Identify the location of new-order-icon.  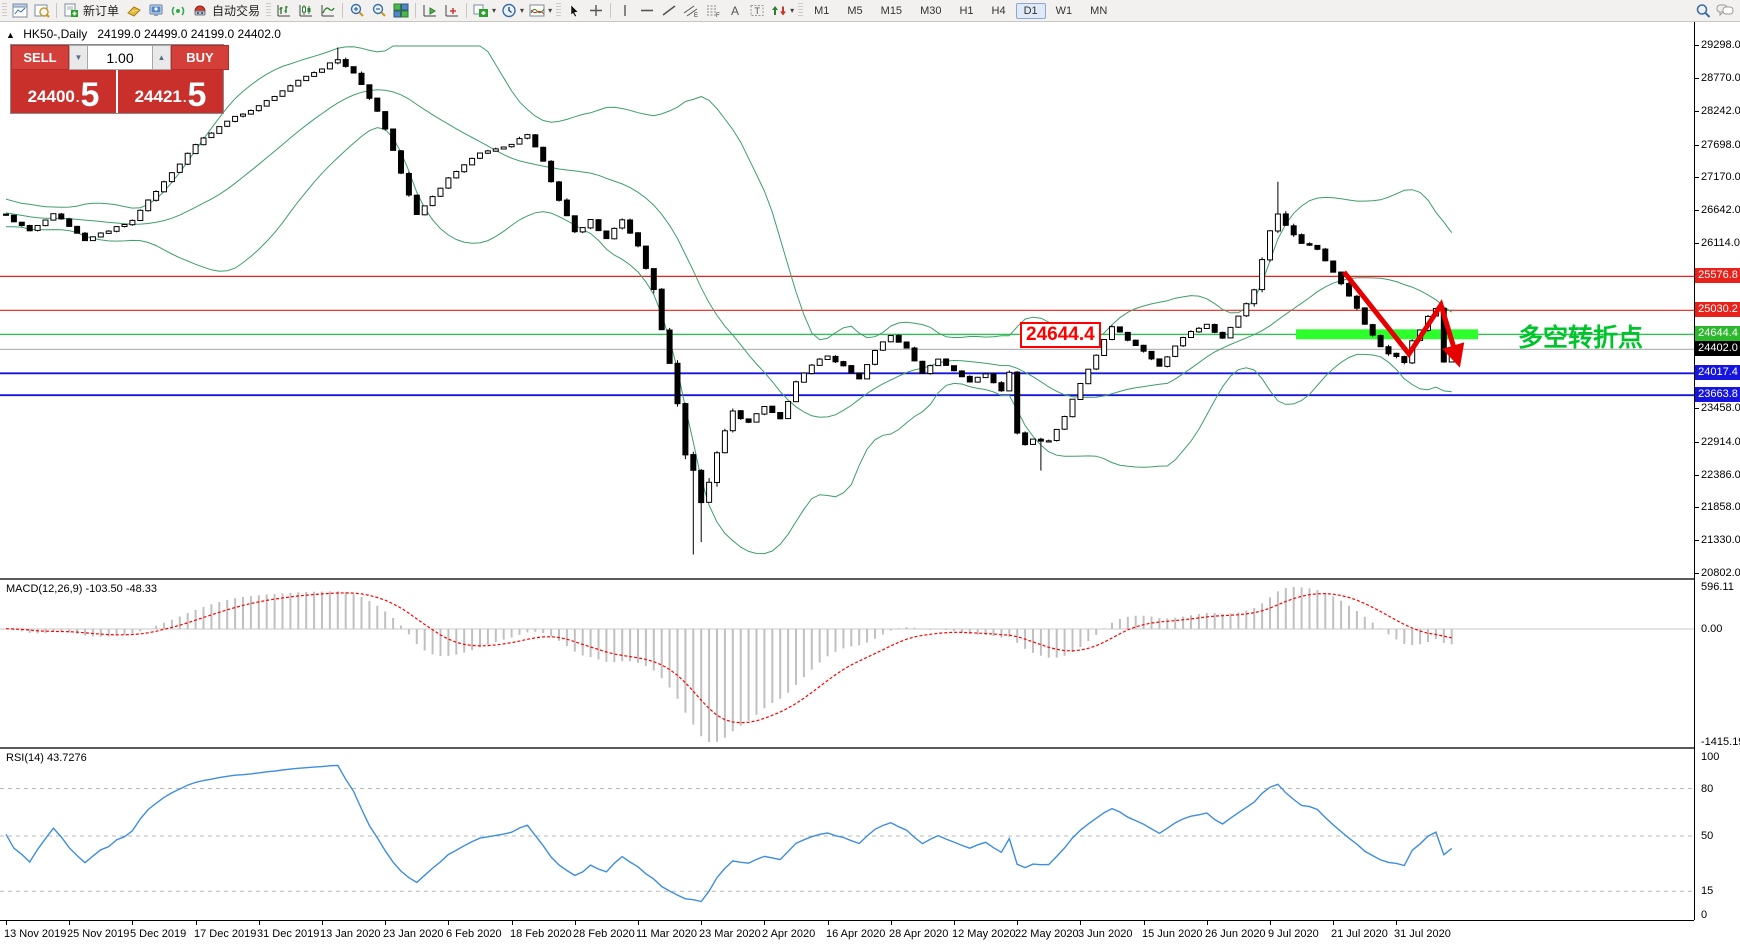
(71, 10).